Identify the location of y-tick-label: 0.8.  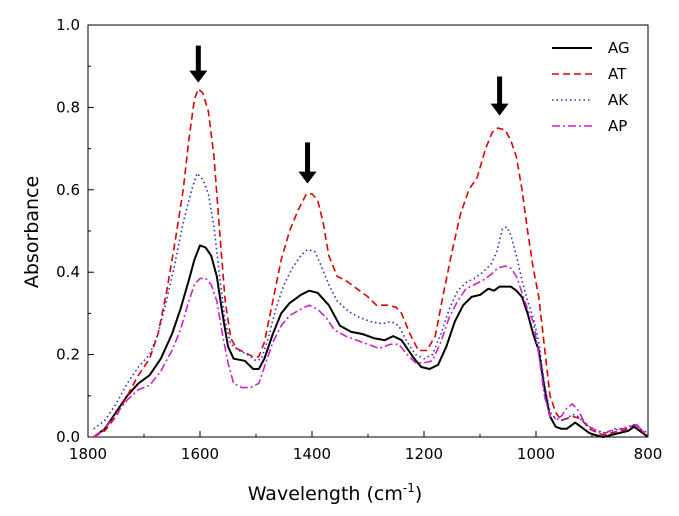
(68, 107).